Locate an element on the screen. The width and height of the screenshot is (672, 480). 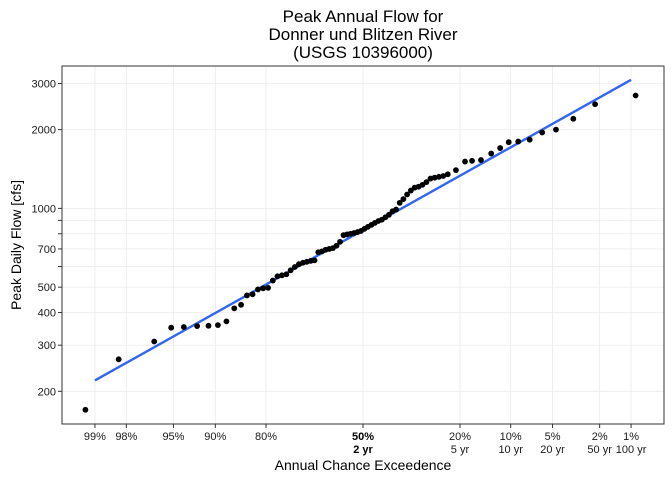
y-tick-label: 700 is located at coordinates (47, 250).